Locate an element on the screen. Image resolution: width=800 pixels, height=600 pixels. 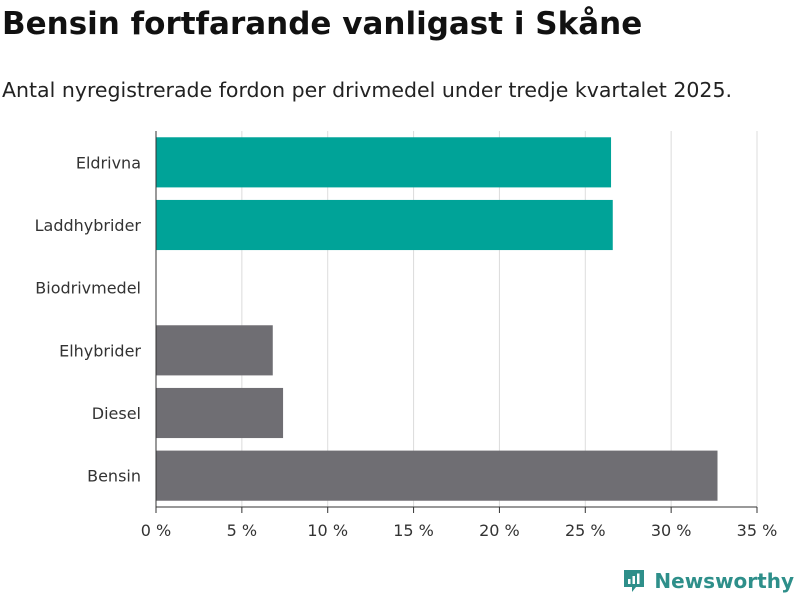
category-label: Diesel is located at coordinates (116, 413).